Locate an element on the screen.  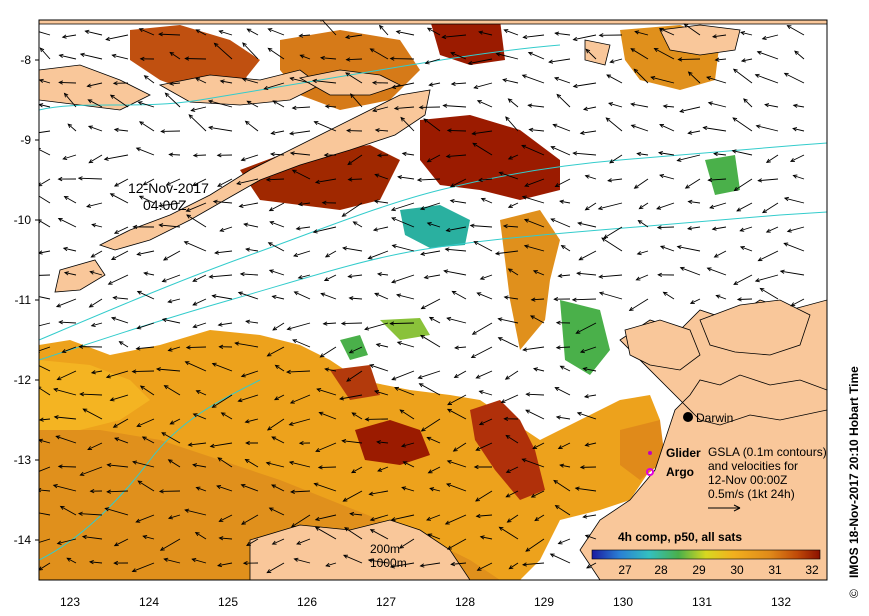
contour-200-label: 200m is located at coordinates (385, 549).